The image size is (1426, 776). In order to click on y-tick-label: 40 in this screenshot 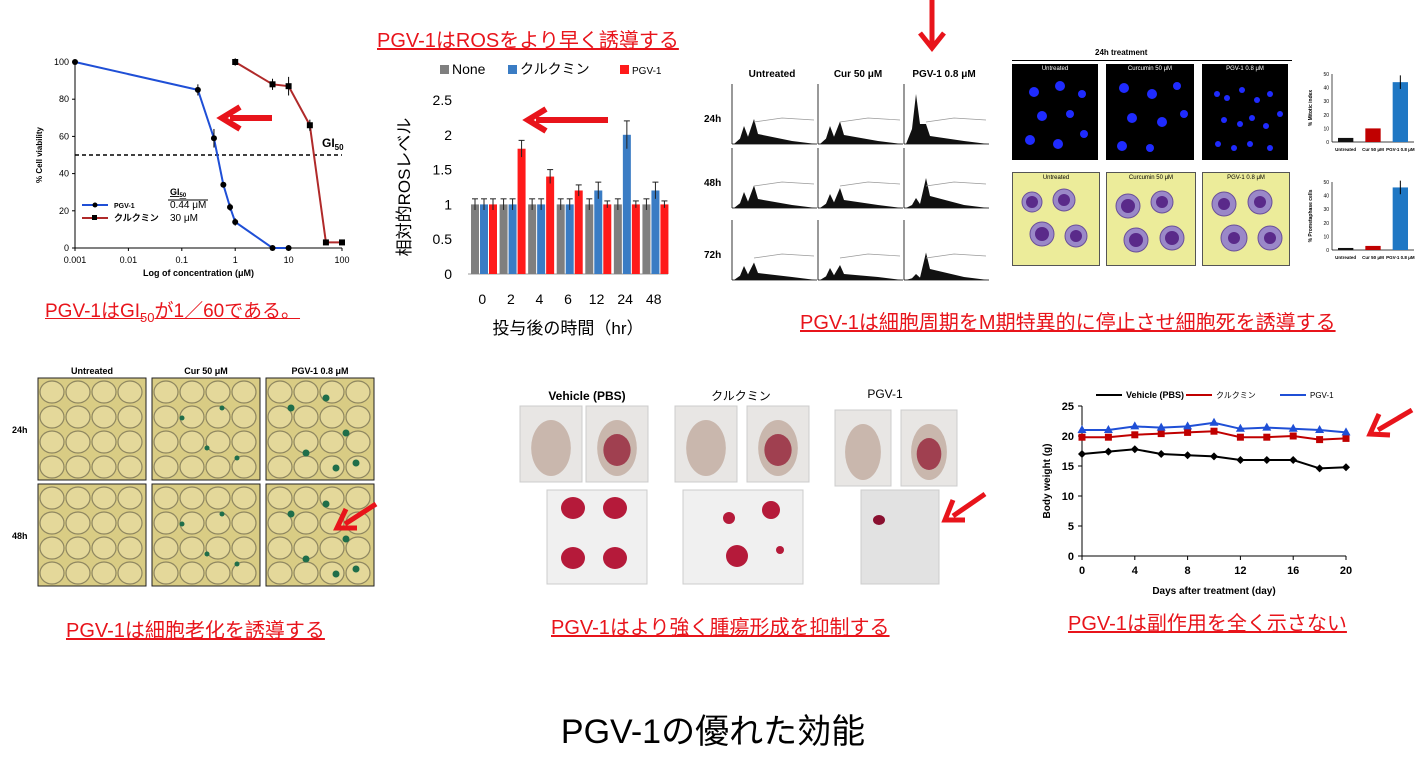, I will do `click(1326, 197)`.